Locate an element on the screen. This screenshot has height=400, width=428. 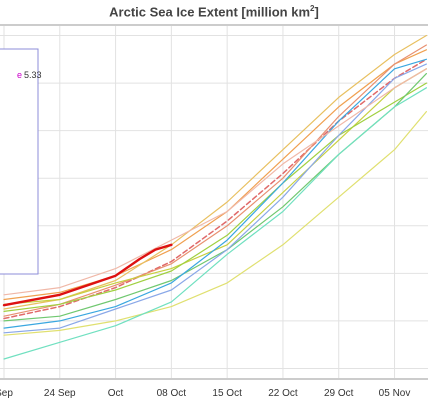
chart-title-text: Arctic Sea Ice Extent [million km is located at coordinates (210, 12).